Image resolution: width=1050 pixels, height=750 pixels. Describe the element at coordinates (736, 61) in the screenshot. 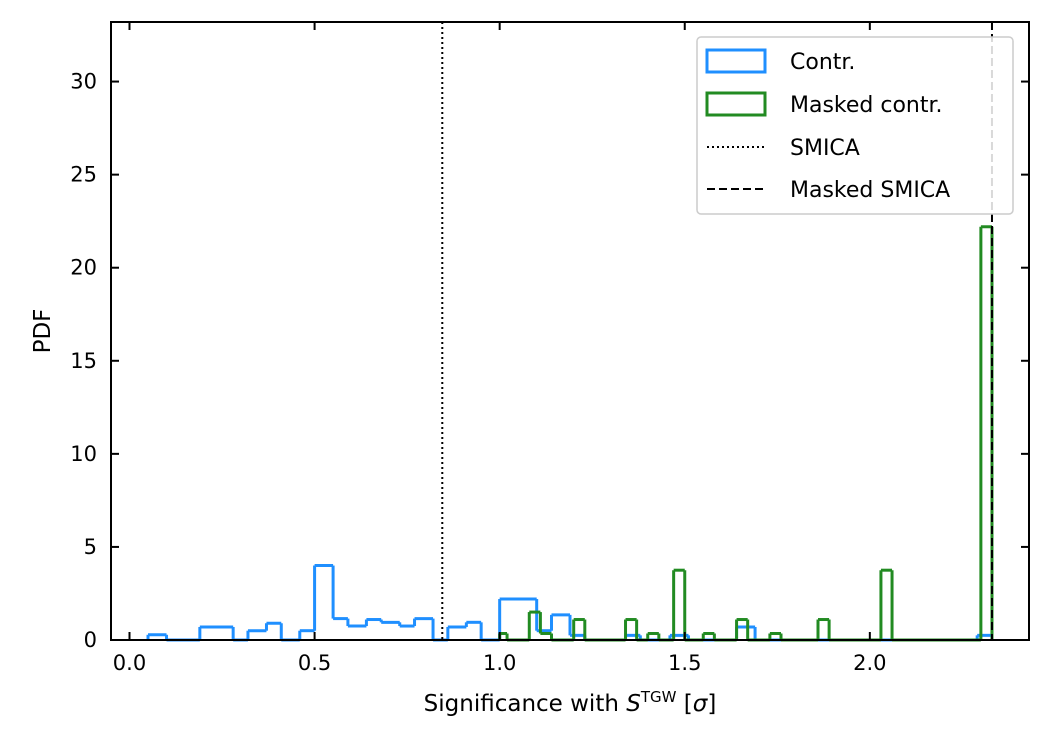

I see `legend-swatch-contr` at that location.